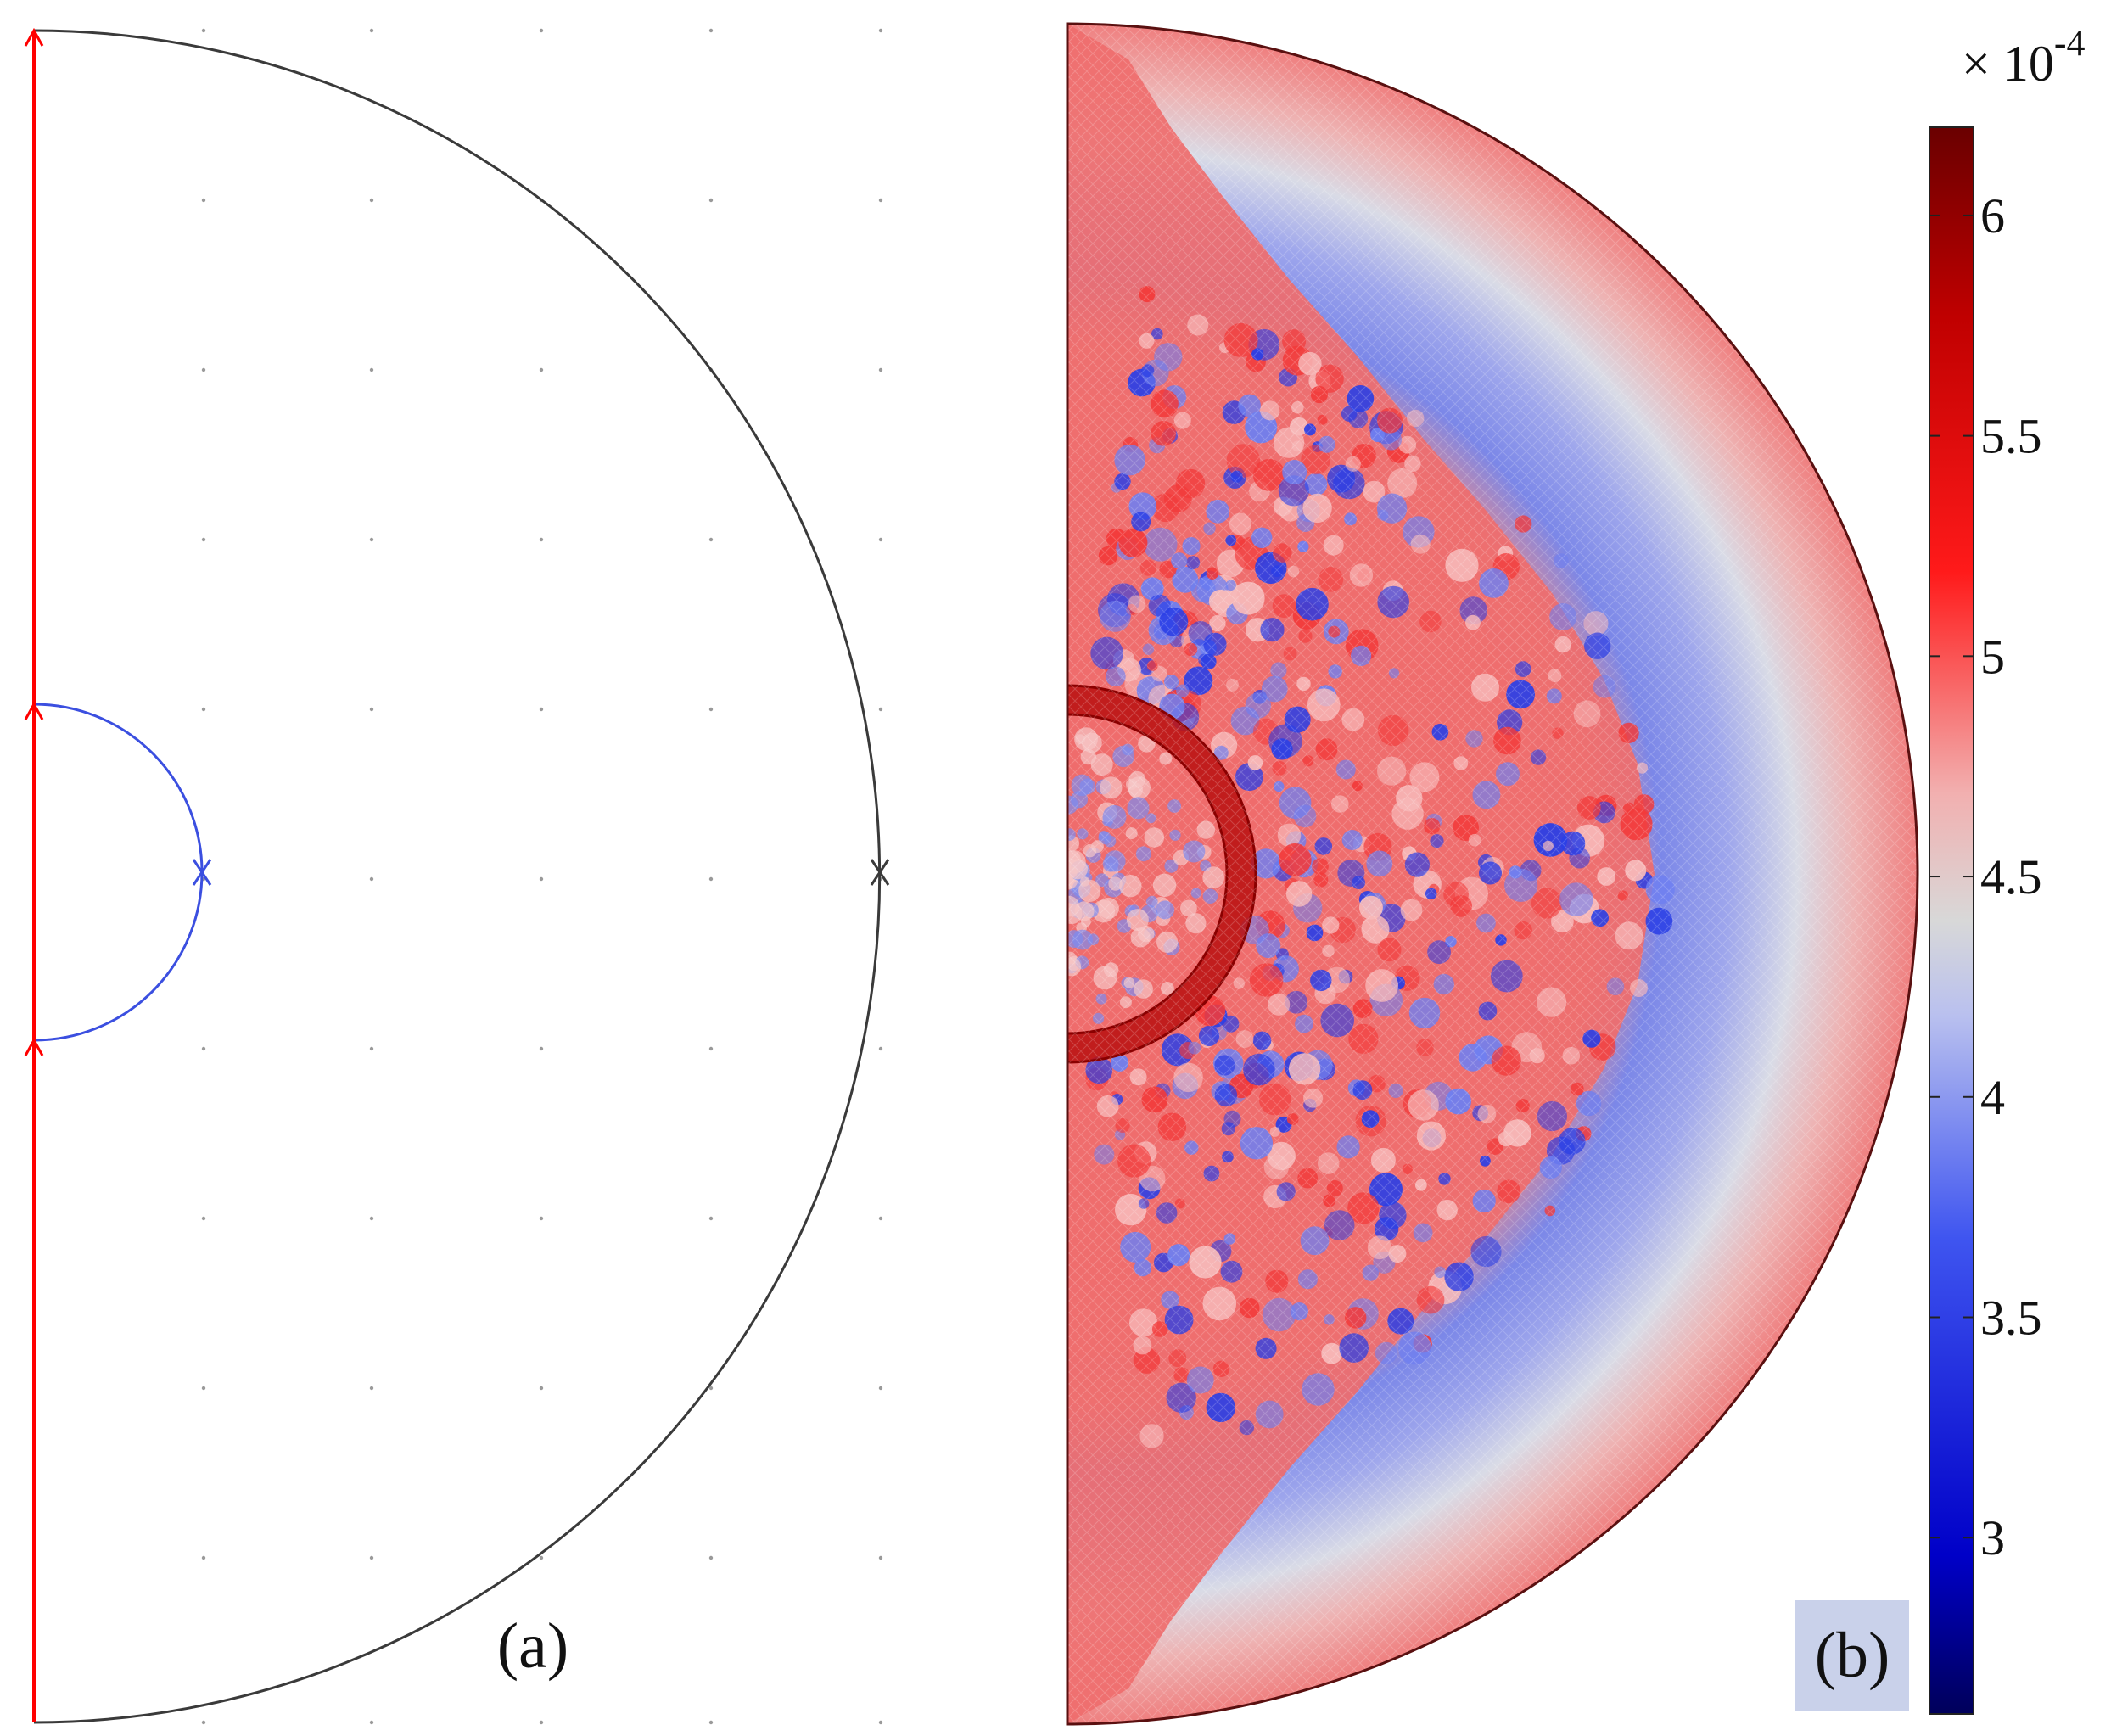  I want to click on colorbar-tick-label: 5.5, so click(2011, 436).